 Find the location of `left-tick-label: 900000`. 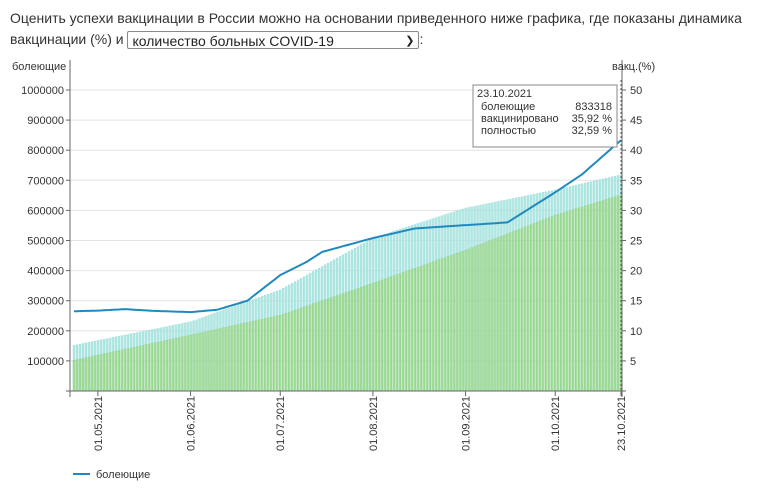

left-tick-label: 900000 is located at coordinates (45, 121).